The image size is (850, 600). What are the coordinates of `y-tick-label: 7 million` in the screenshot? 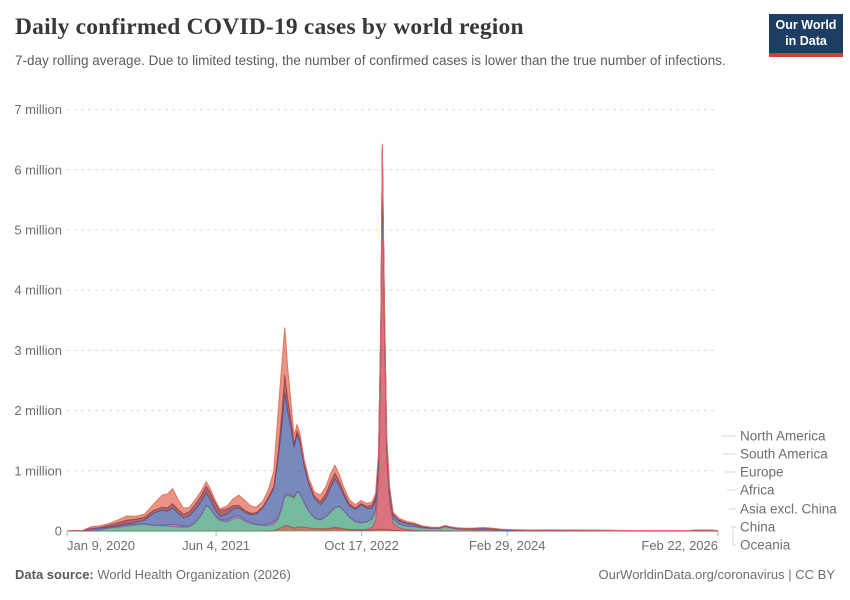 It's located at (38, 109).